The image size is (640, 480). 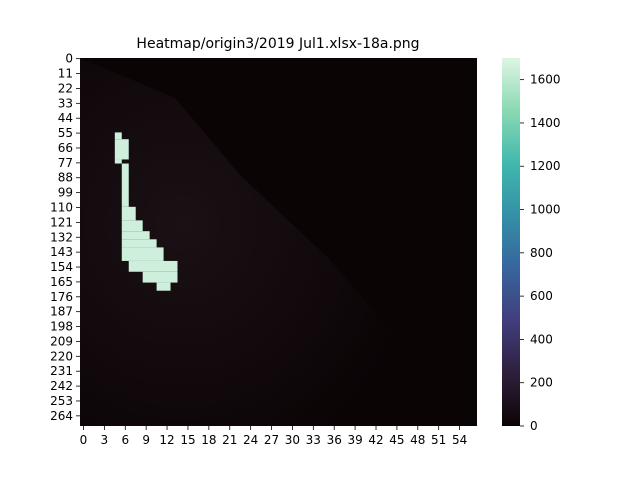 I want to click on y-tick-label: 242, so click(x=61, y=386).